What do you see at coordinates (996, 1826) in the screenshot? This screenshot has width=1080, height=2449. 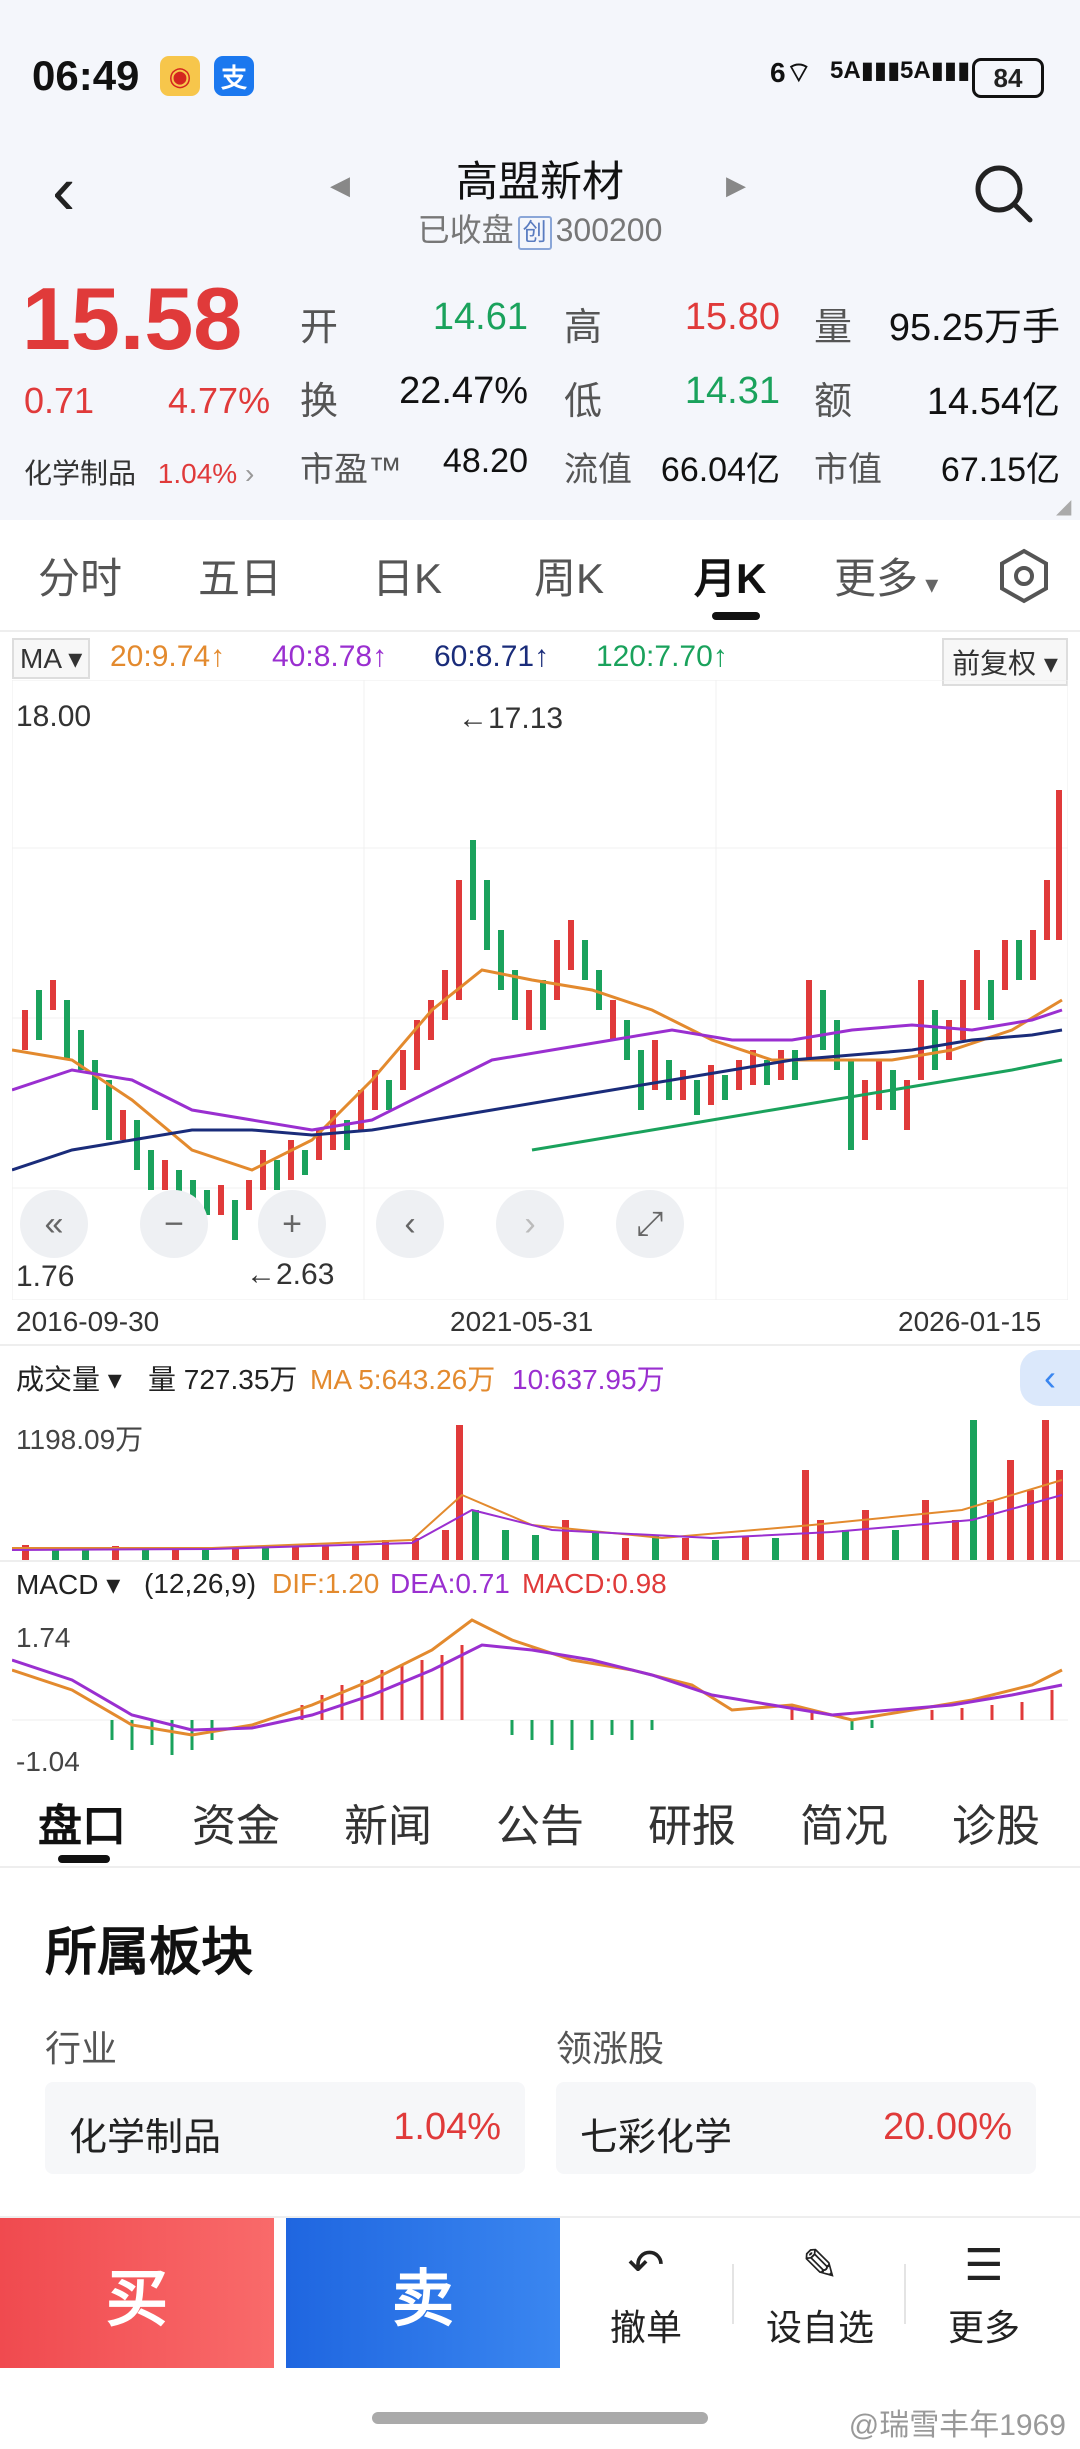 I see `tab-diagnosis: 诊股` at bounding box center [996, 1826].